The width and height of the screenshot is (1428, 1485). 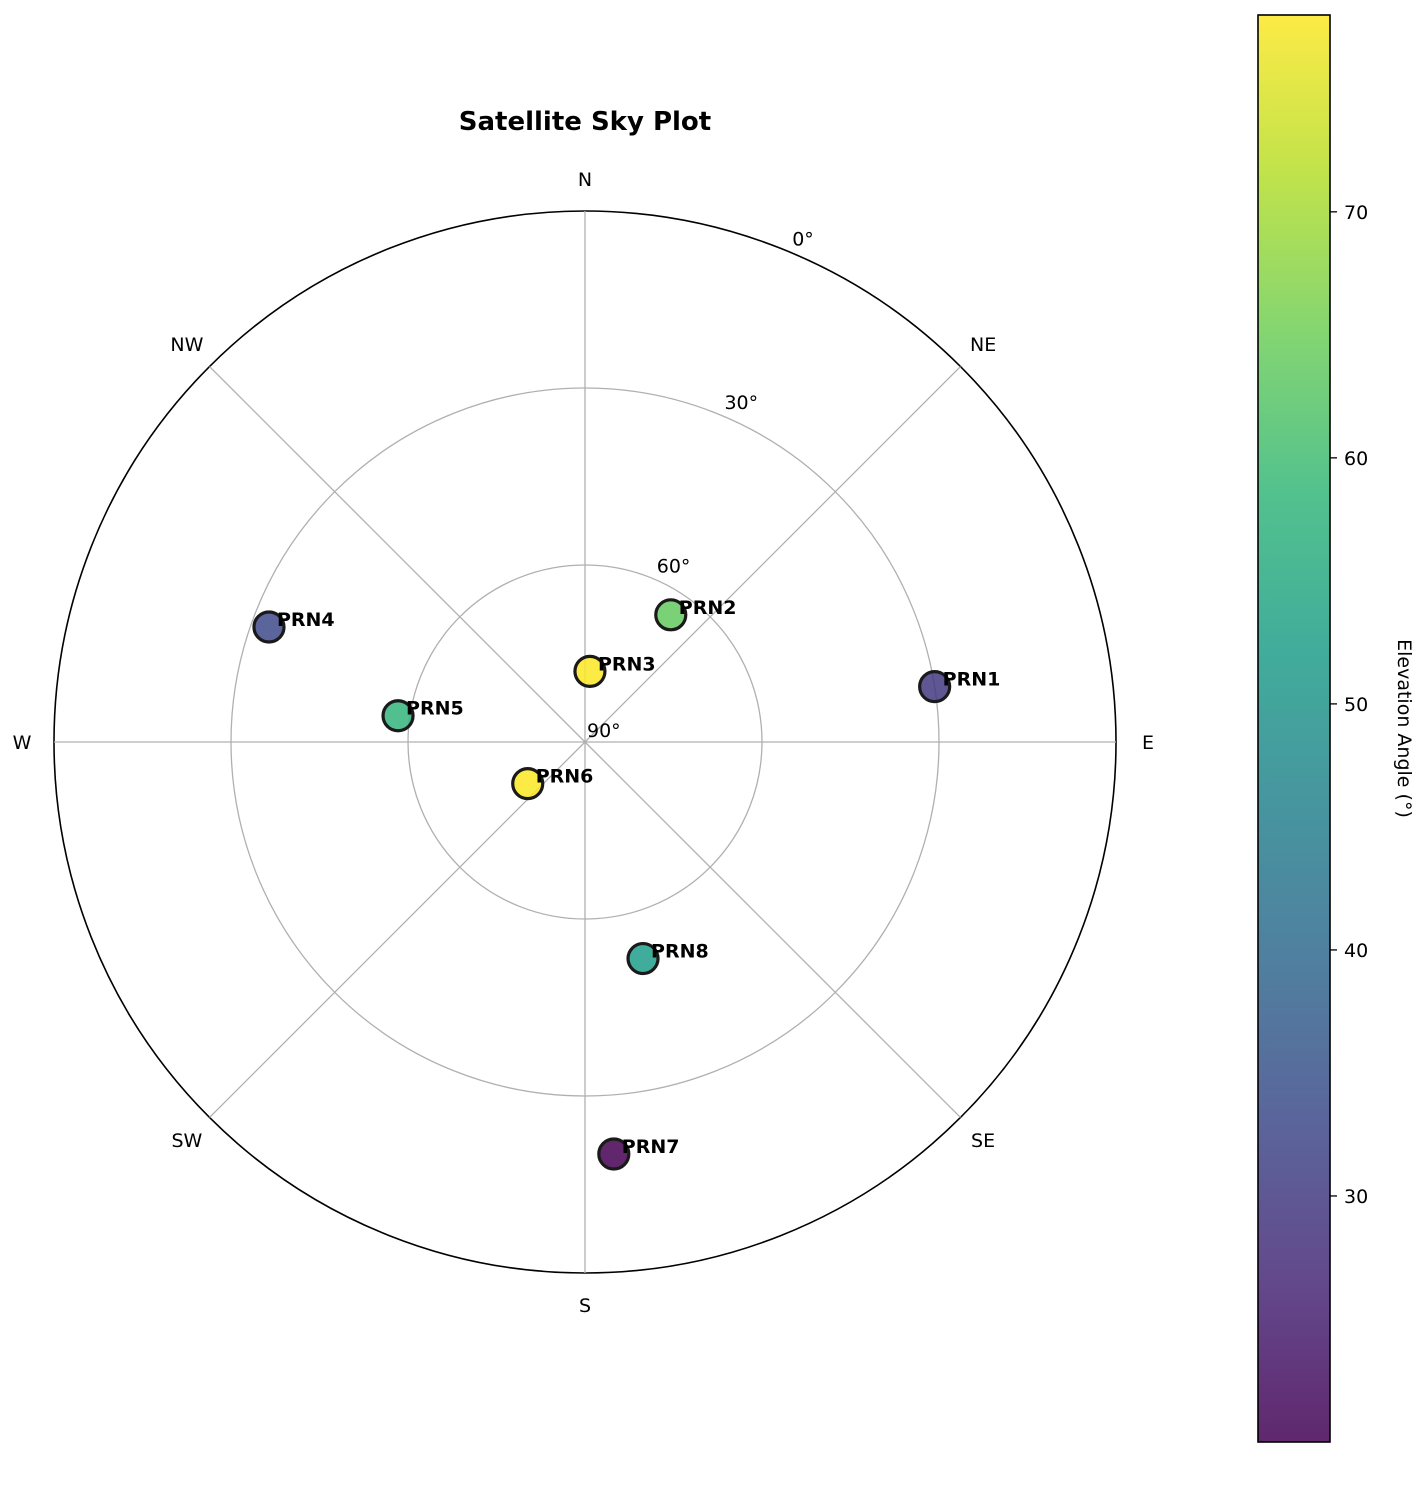 I want to click on direction-label-nw: NW, so click(x=186, y=345).